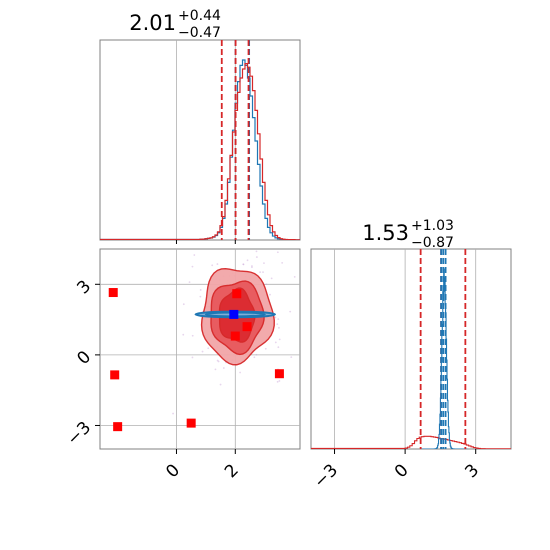 The width and height of the screenshot is (550, 550). Describe the element at coordinates (79, 434) in the screenshot. I see `tick-label-2d-y-0: −3` at that location.